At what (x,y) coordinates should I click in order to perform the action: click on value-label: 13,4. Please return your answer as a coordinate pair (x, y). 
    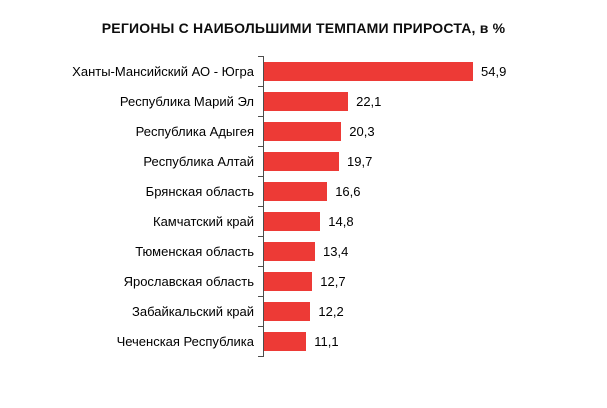
    Looking at the image, I should click on (336, 251).